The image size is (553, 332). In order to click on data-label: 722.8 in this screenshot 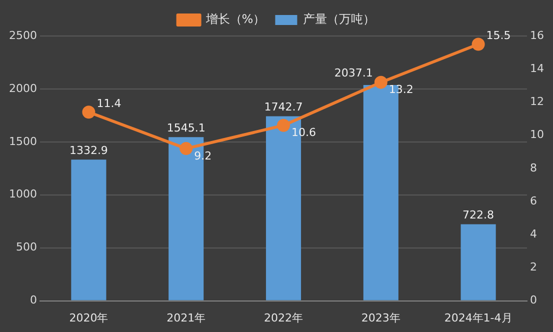, I will do `click(478, 215)`.